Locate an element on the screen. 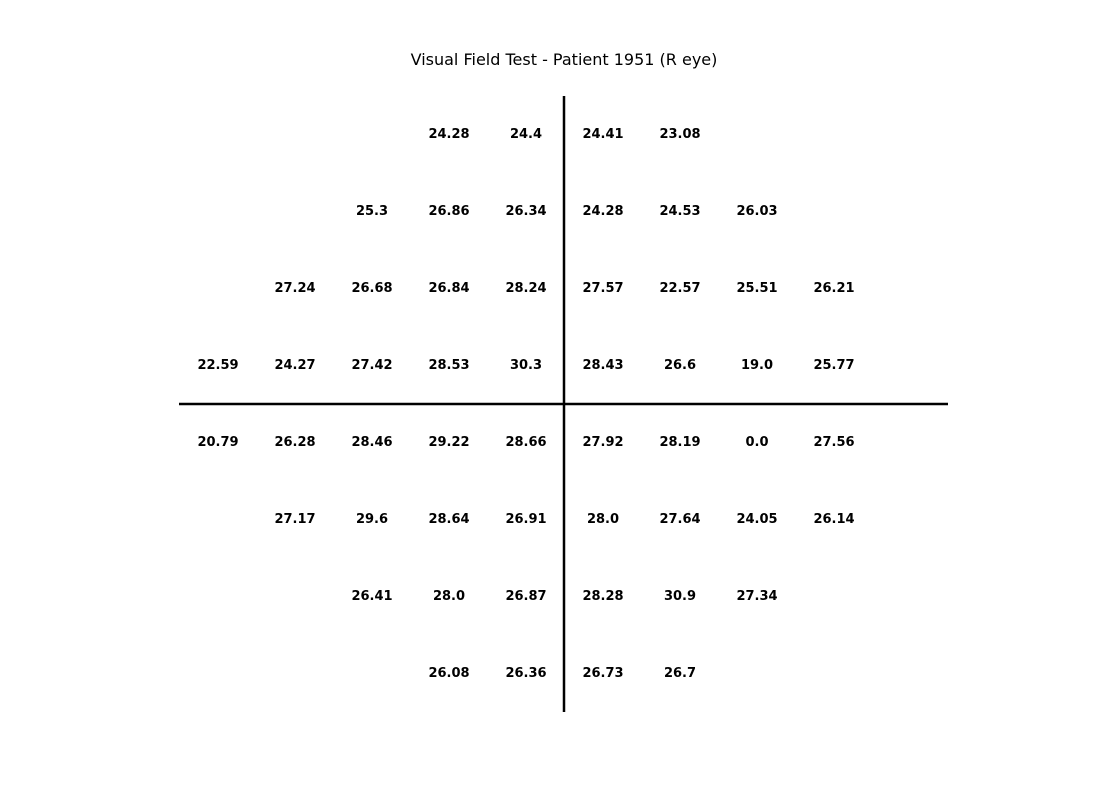  field-value: 26.84 is located at coordinates (448, 288).